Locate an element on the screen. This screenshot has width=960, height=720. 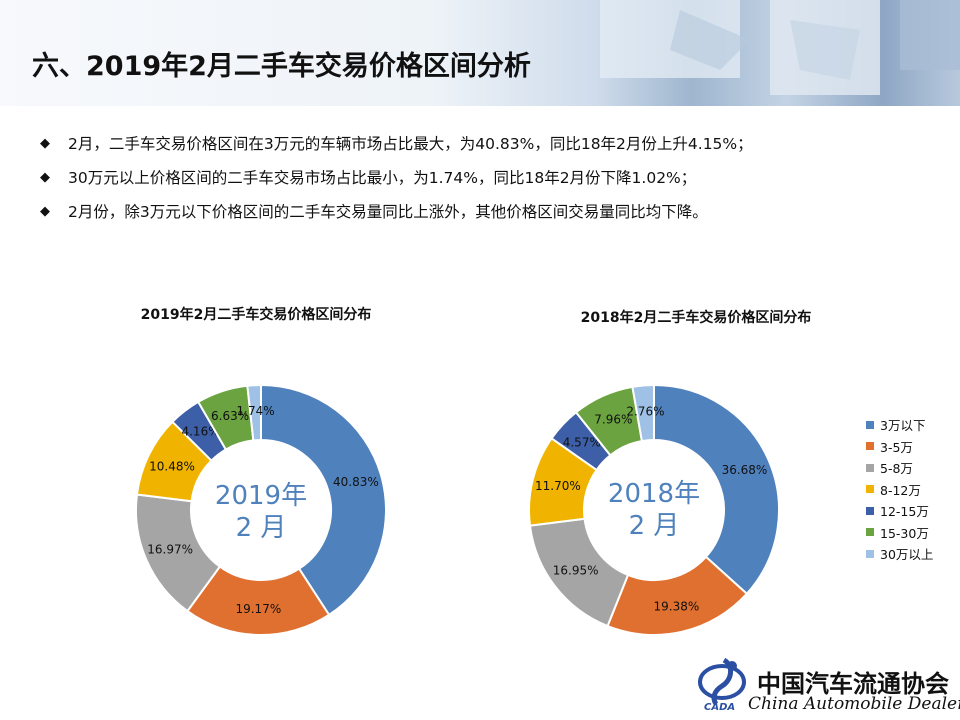
legend-item-under-3w: 3万以下 is located at coordinates (899, 425).